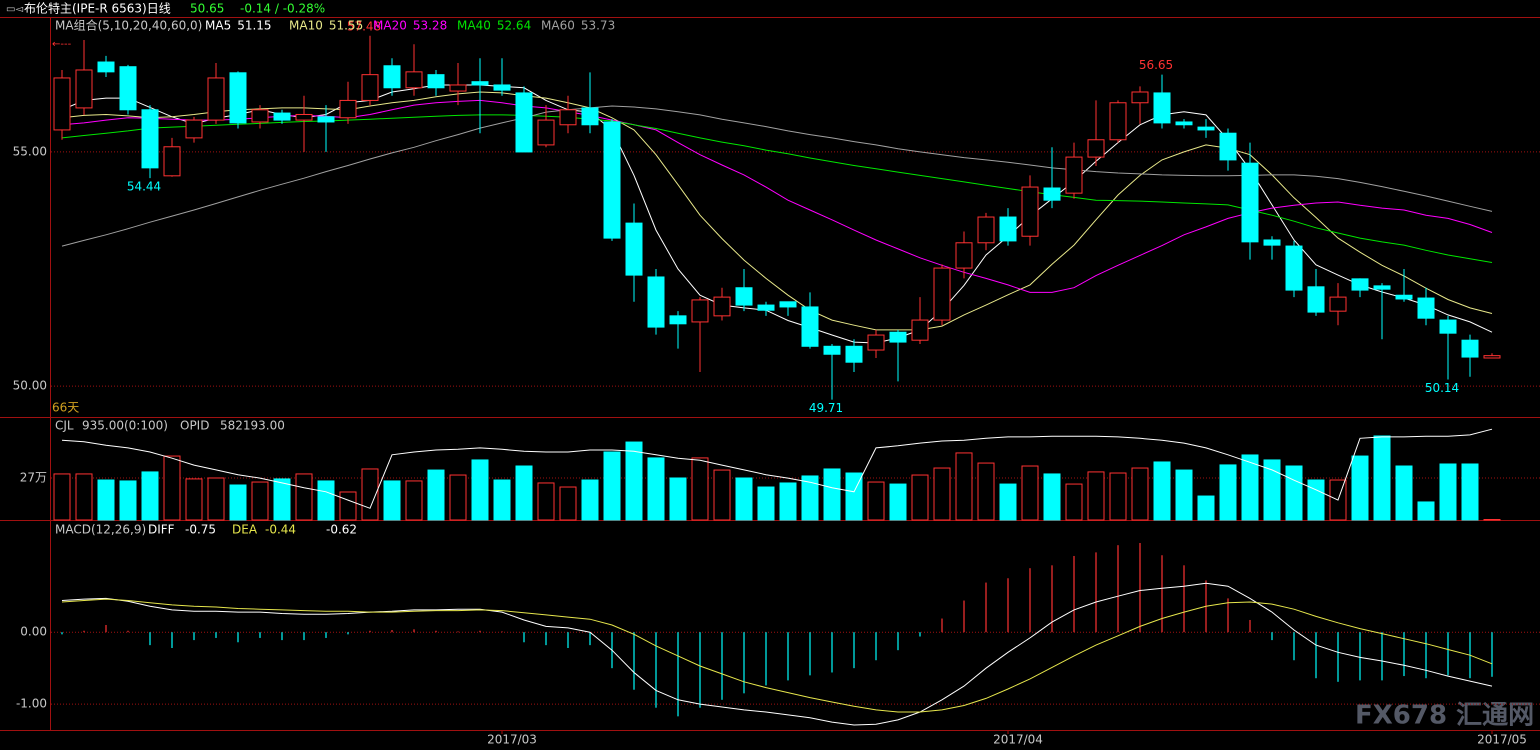  I want to click on legend-value: 51.55, so click(346, 26).